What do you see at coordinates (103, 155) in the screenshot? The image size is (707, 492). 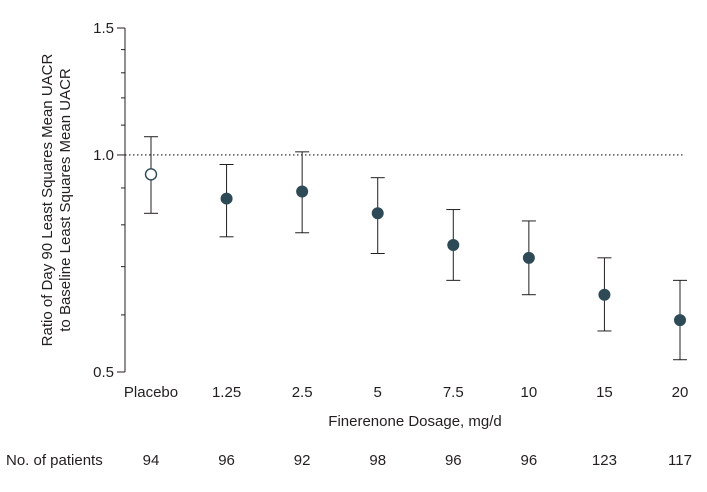 I see `y-tick-label: 1.0` at bounding box center [103, 155].